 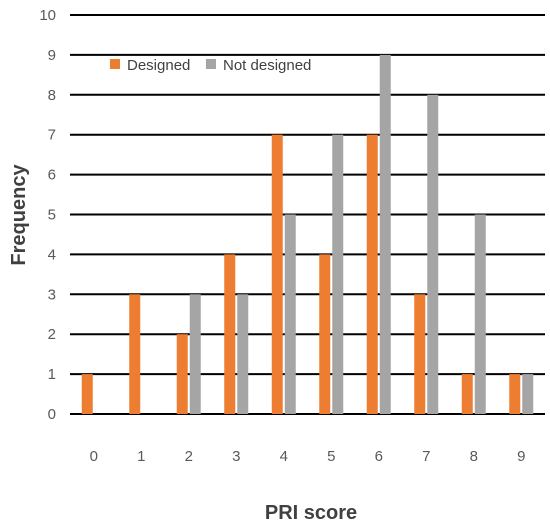 I want to click on y-axis-ticks: 0 1 2 3 4 5 6 7 8 9 10, so click(x=47, y=215).